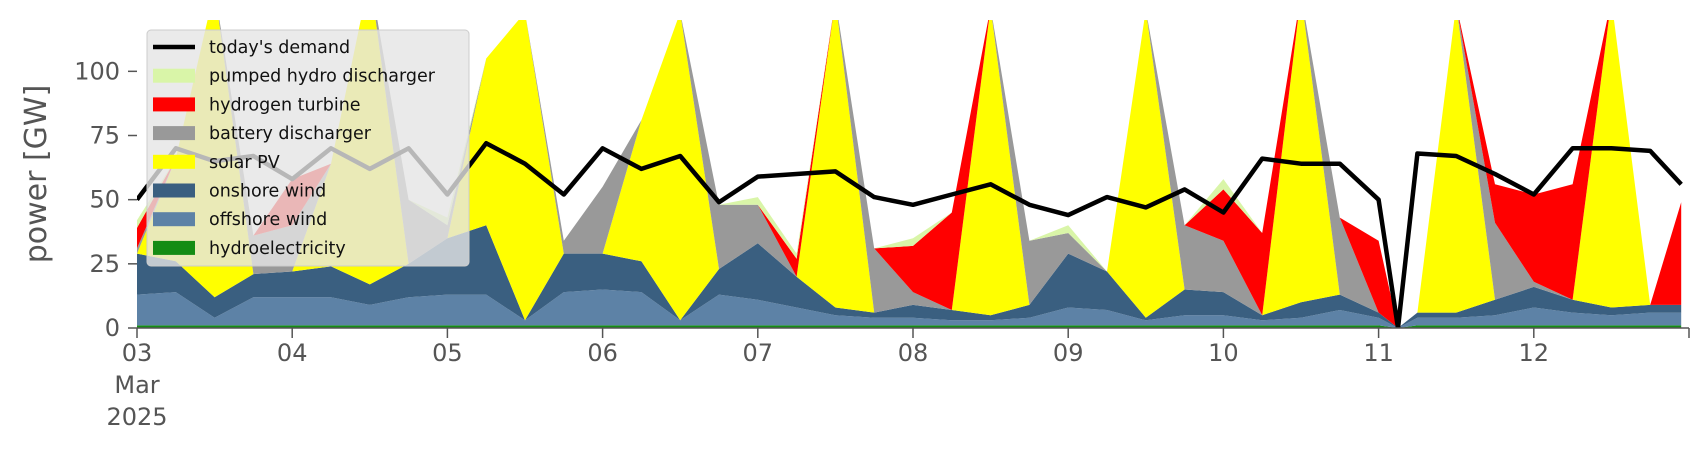 This screenshot has height=460, width=1706. I want to click on legend-label-hydrogen: hydrogen turbine, so click(285, 105).